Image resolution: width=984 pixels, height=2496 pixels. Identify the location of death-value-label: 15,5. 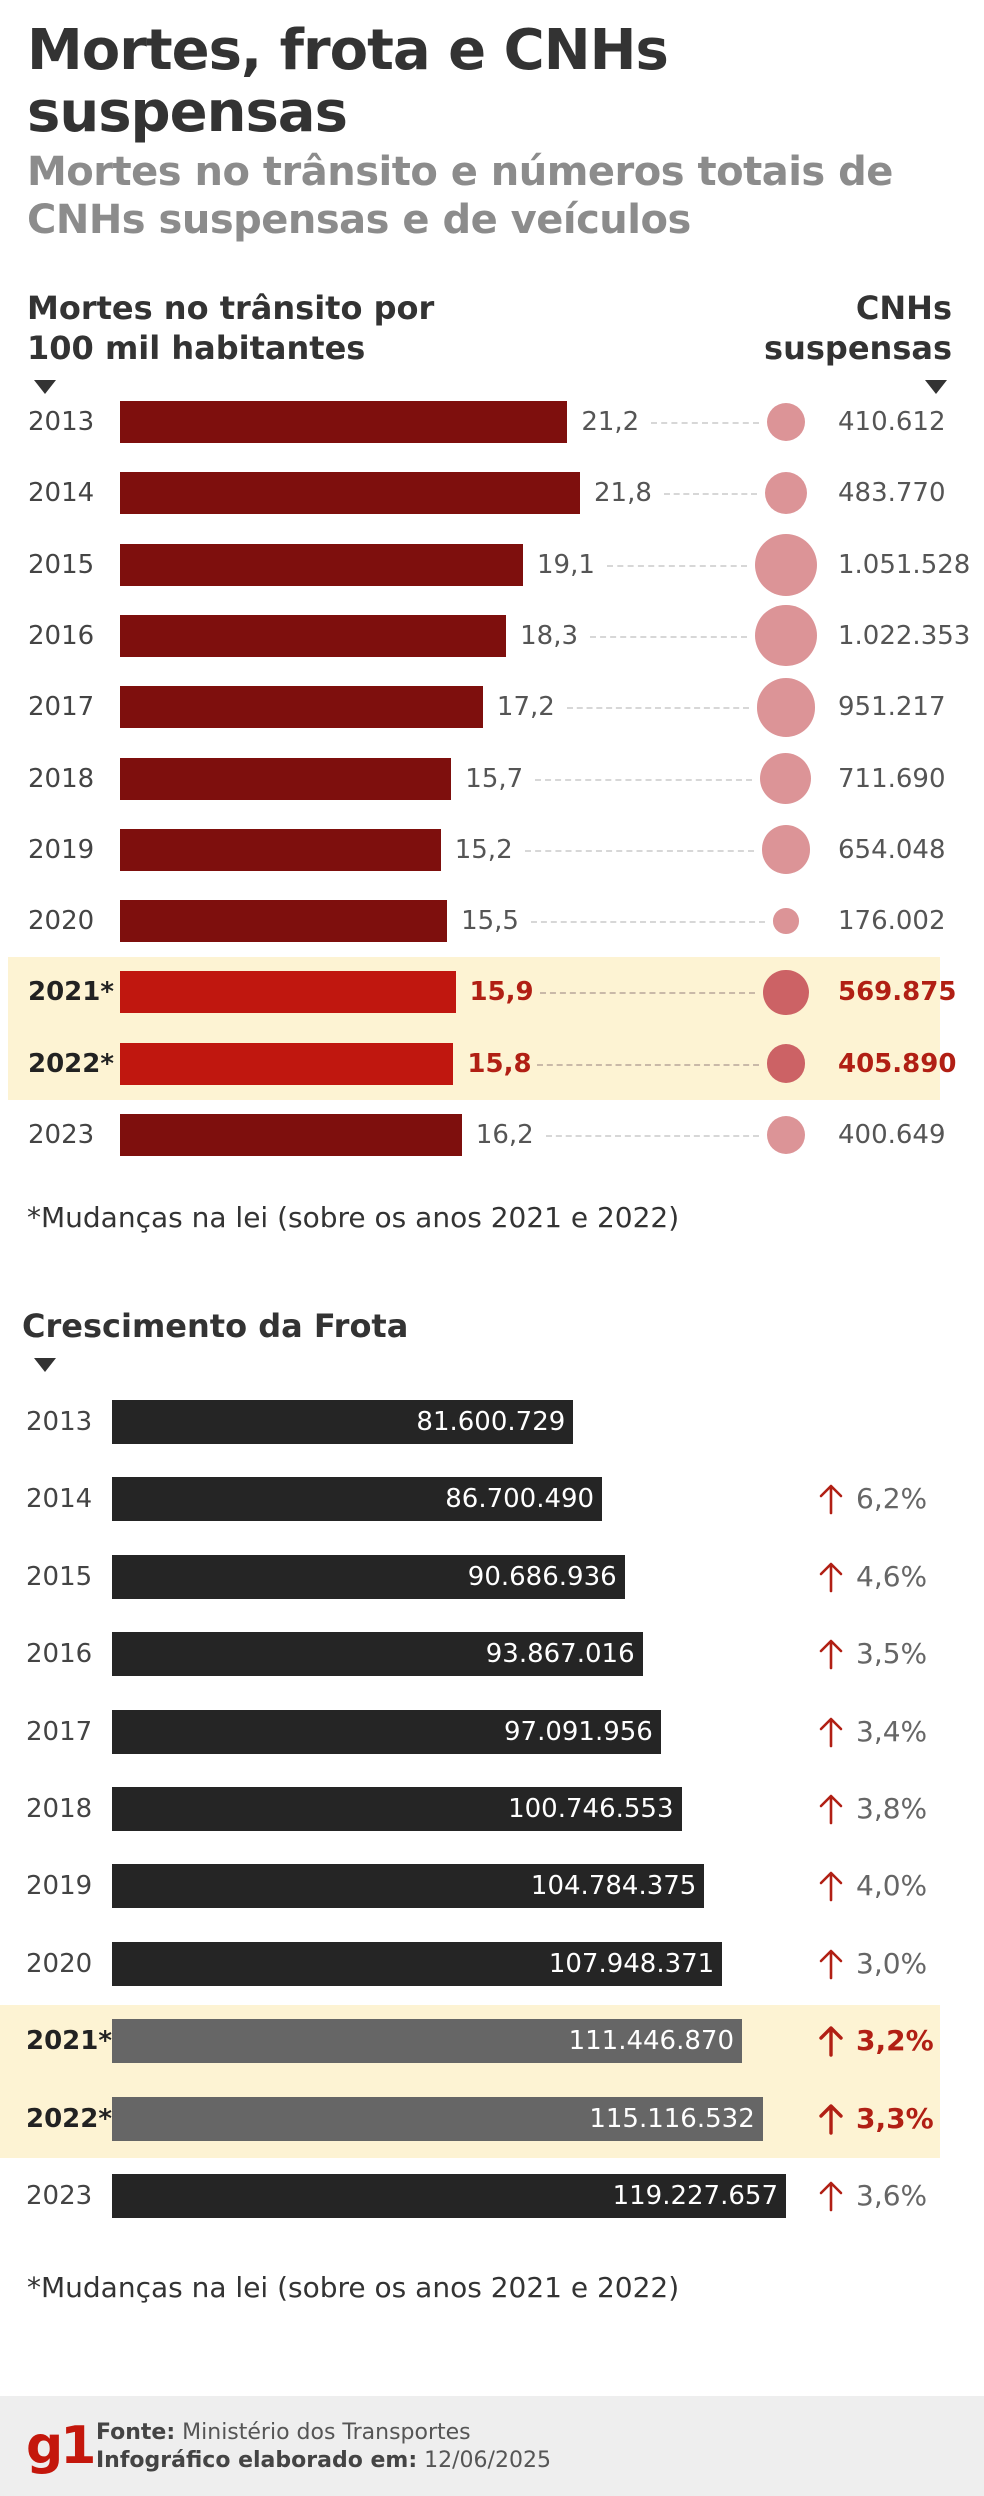
(490, 921).